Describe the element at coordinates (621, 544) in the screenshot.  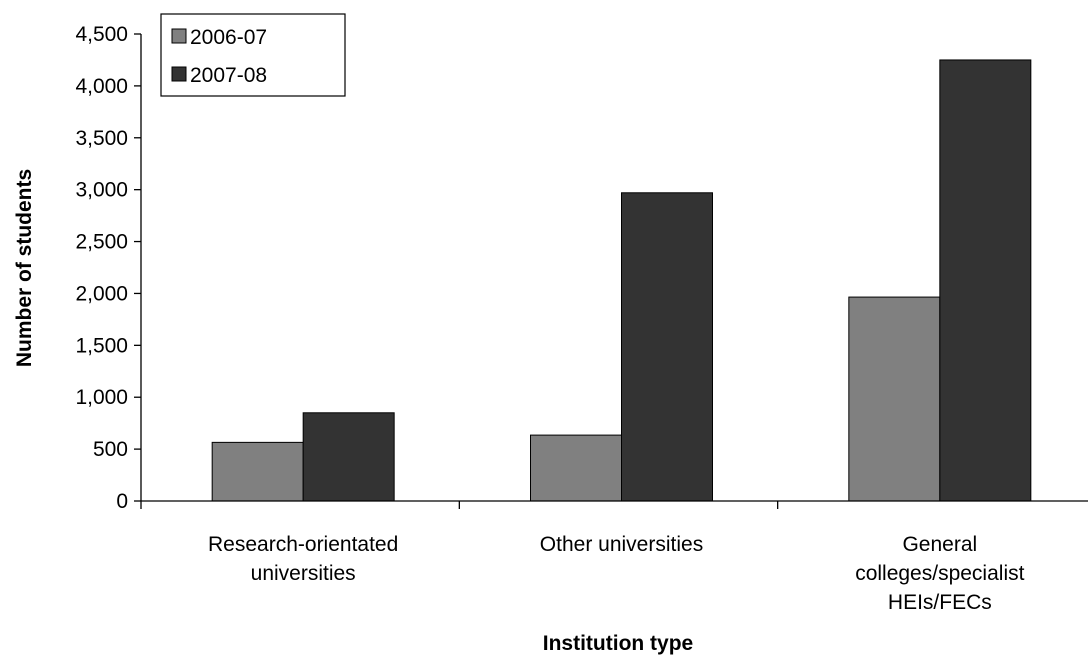
I see `category-label: Other universities` at that location.